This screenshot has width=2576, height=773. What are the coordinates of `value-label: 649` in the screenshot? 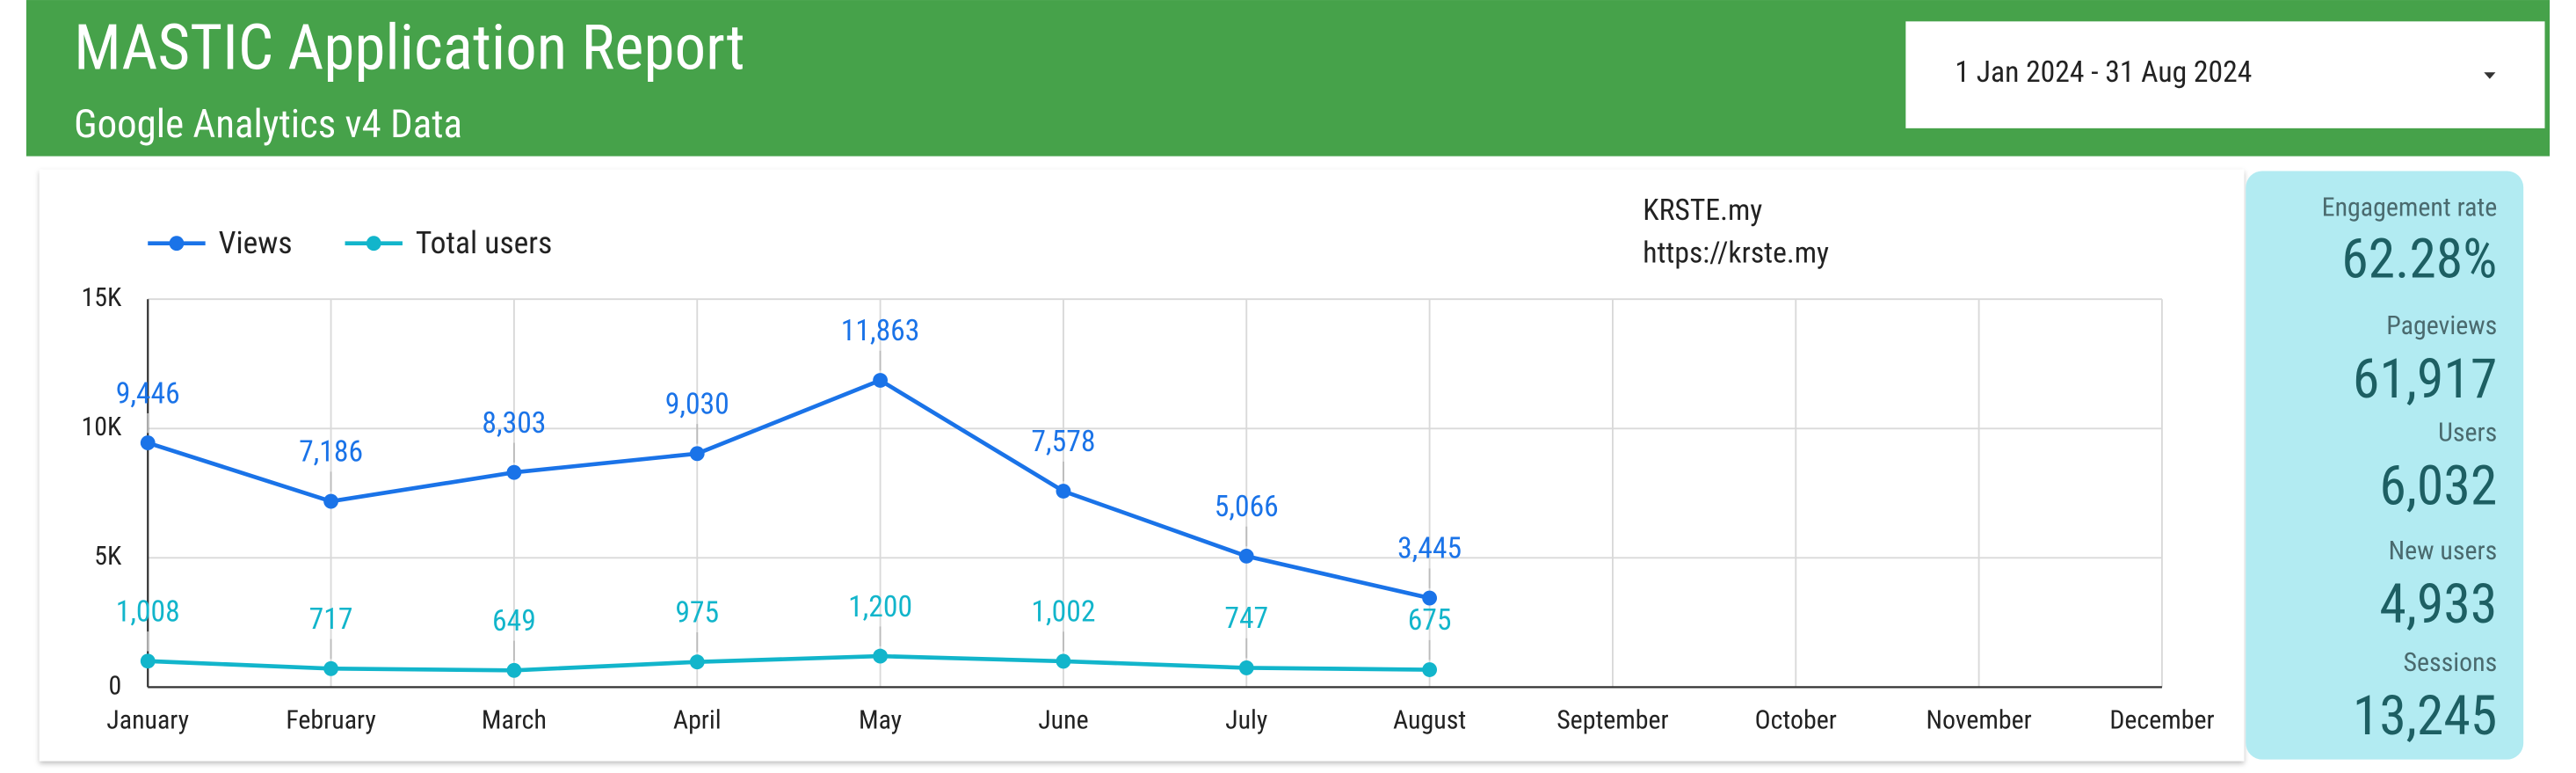 It's located at (514, 621).